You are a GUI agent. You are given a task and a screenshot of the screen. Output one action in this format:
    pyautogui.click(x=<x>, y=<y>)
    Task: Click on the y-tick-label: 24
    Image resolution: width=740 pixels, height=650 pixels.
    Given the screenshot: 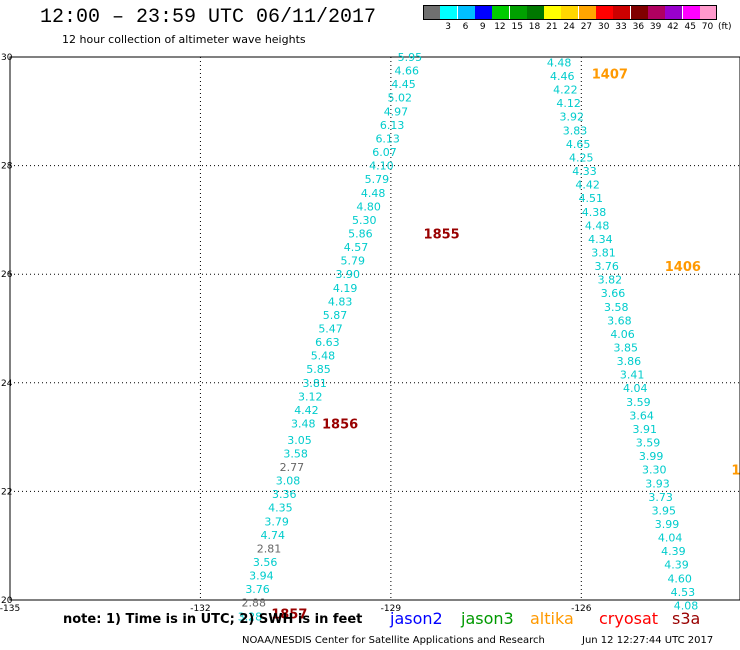 What is the action you would take?
    pyautogui.click(x=7, y=384)
    